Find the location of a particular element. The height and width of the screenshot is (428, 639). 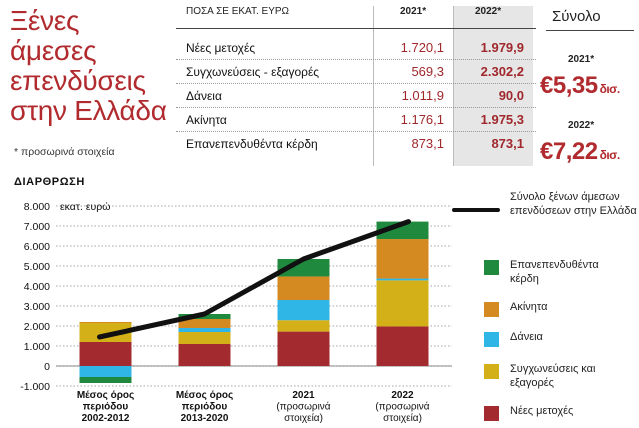

y-tick-label: 3.000 is located at coordinates (37, 307).